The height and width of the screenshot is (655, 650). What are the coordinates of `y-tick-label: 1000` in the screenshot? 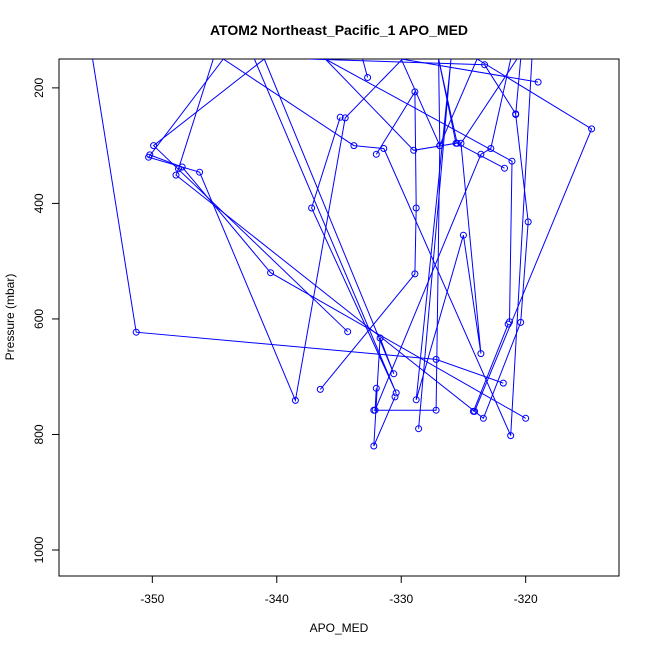 It's located at (39, 549).